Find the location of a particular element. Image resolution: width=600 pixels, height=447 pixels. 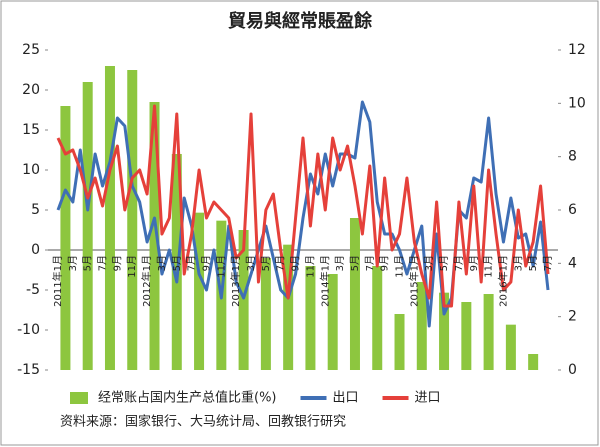

chart-title: 貿易與經常賬盈餘 is located at coordinates (300, 21).